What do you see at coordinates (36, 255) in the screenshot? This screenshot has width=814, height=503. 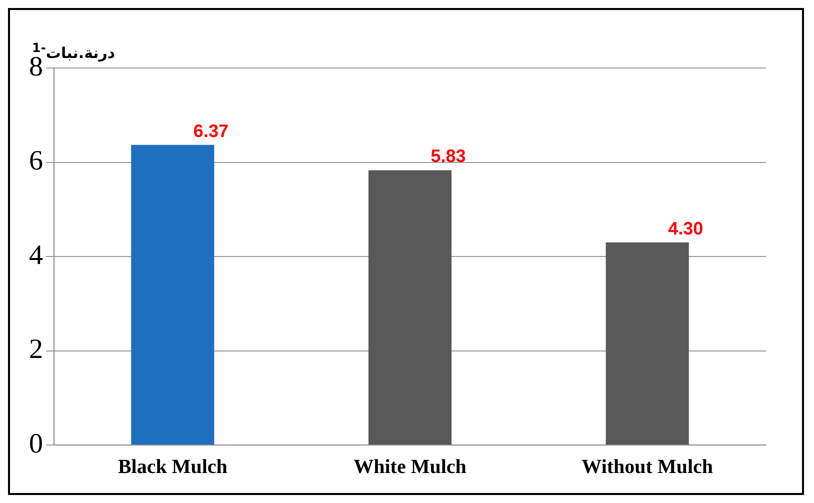 I see `y-tick-label: 4` at bounding box center [36, 255].